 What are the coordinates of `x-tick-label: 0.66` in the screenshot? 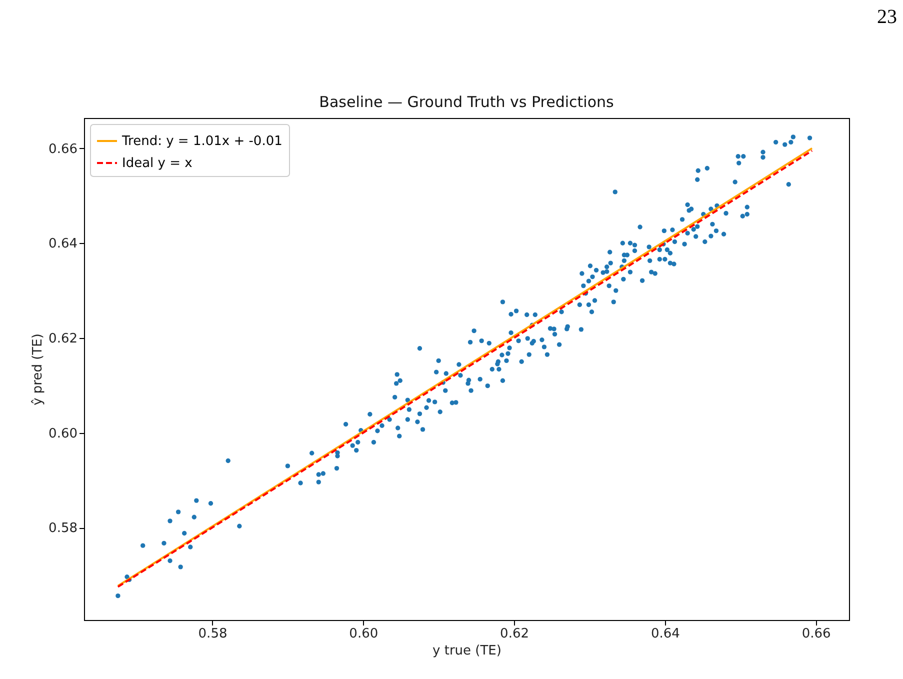 It's located at (816, 634).